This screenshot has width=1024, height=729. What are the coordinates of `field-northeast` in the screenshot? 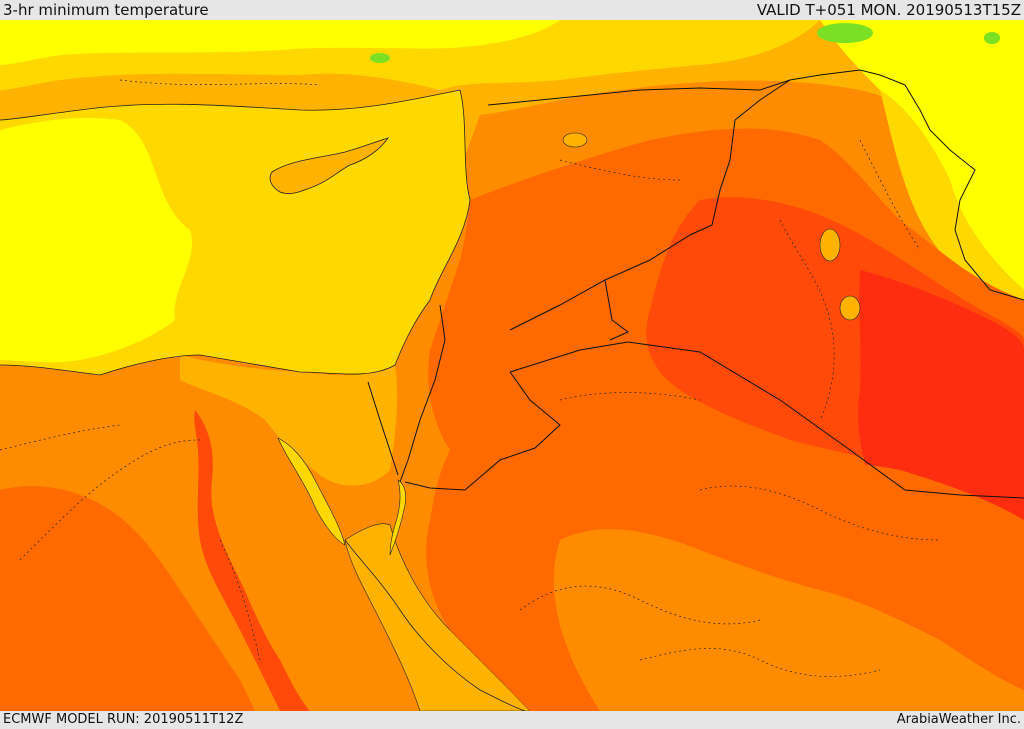 It's located at (922, 155).